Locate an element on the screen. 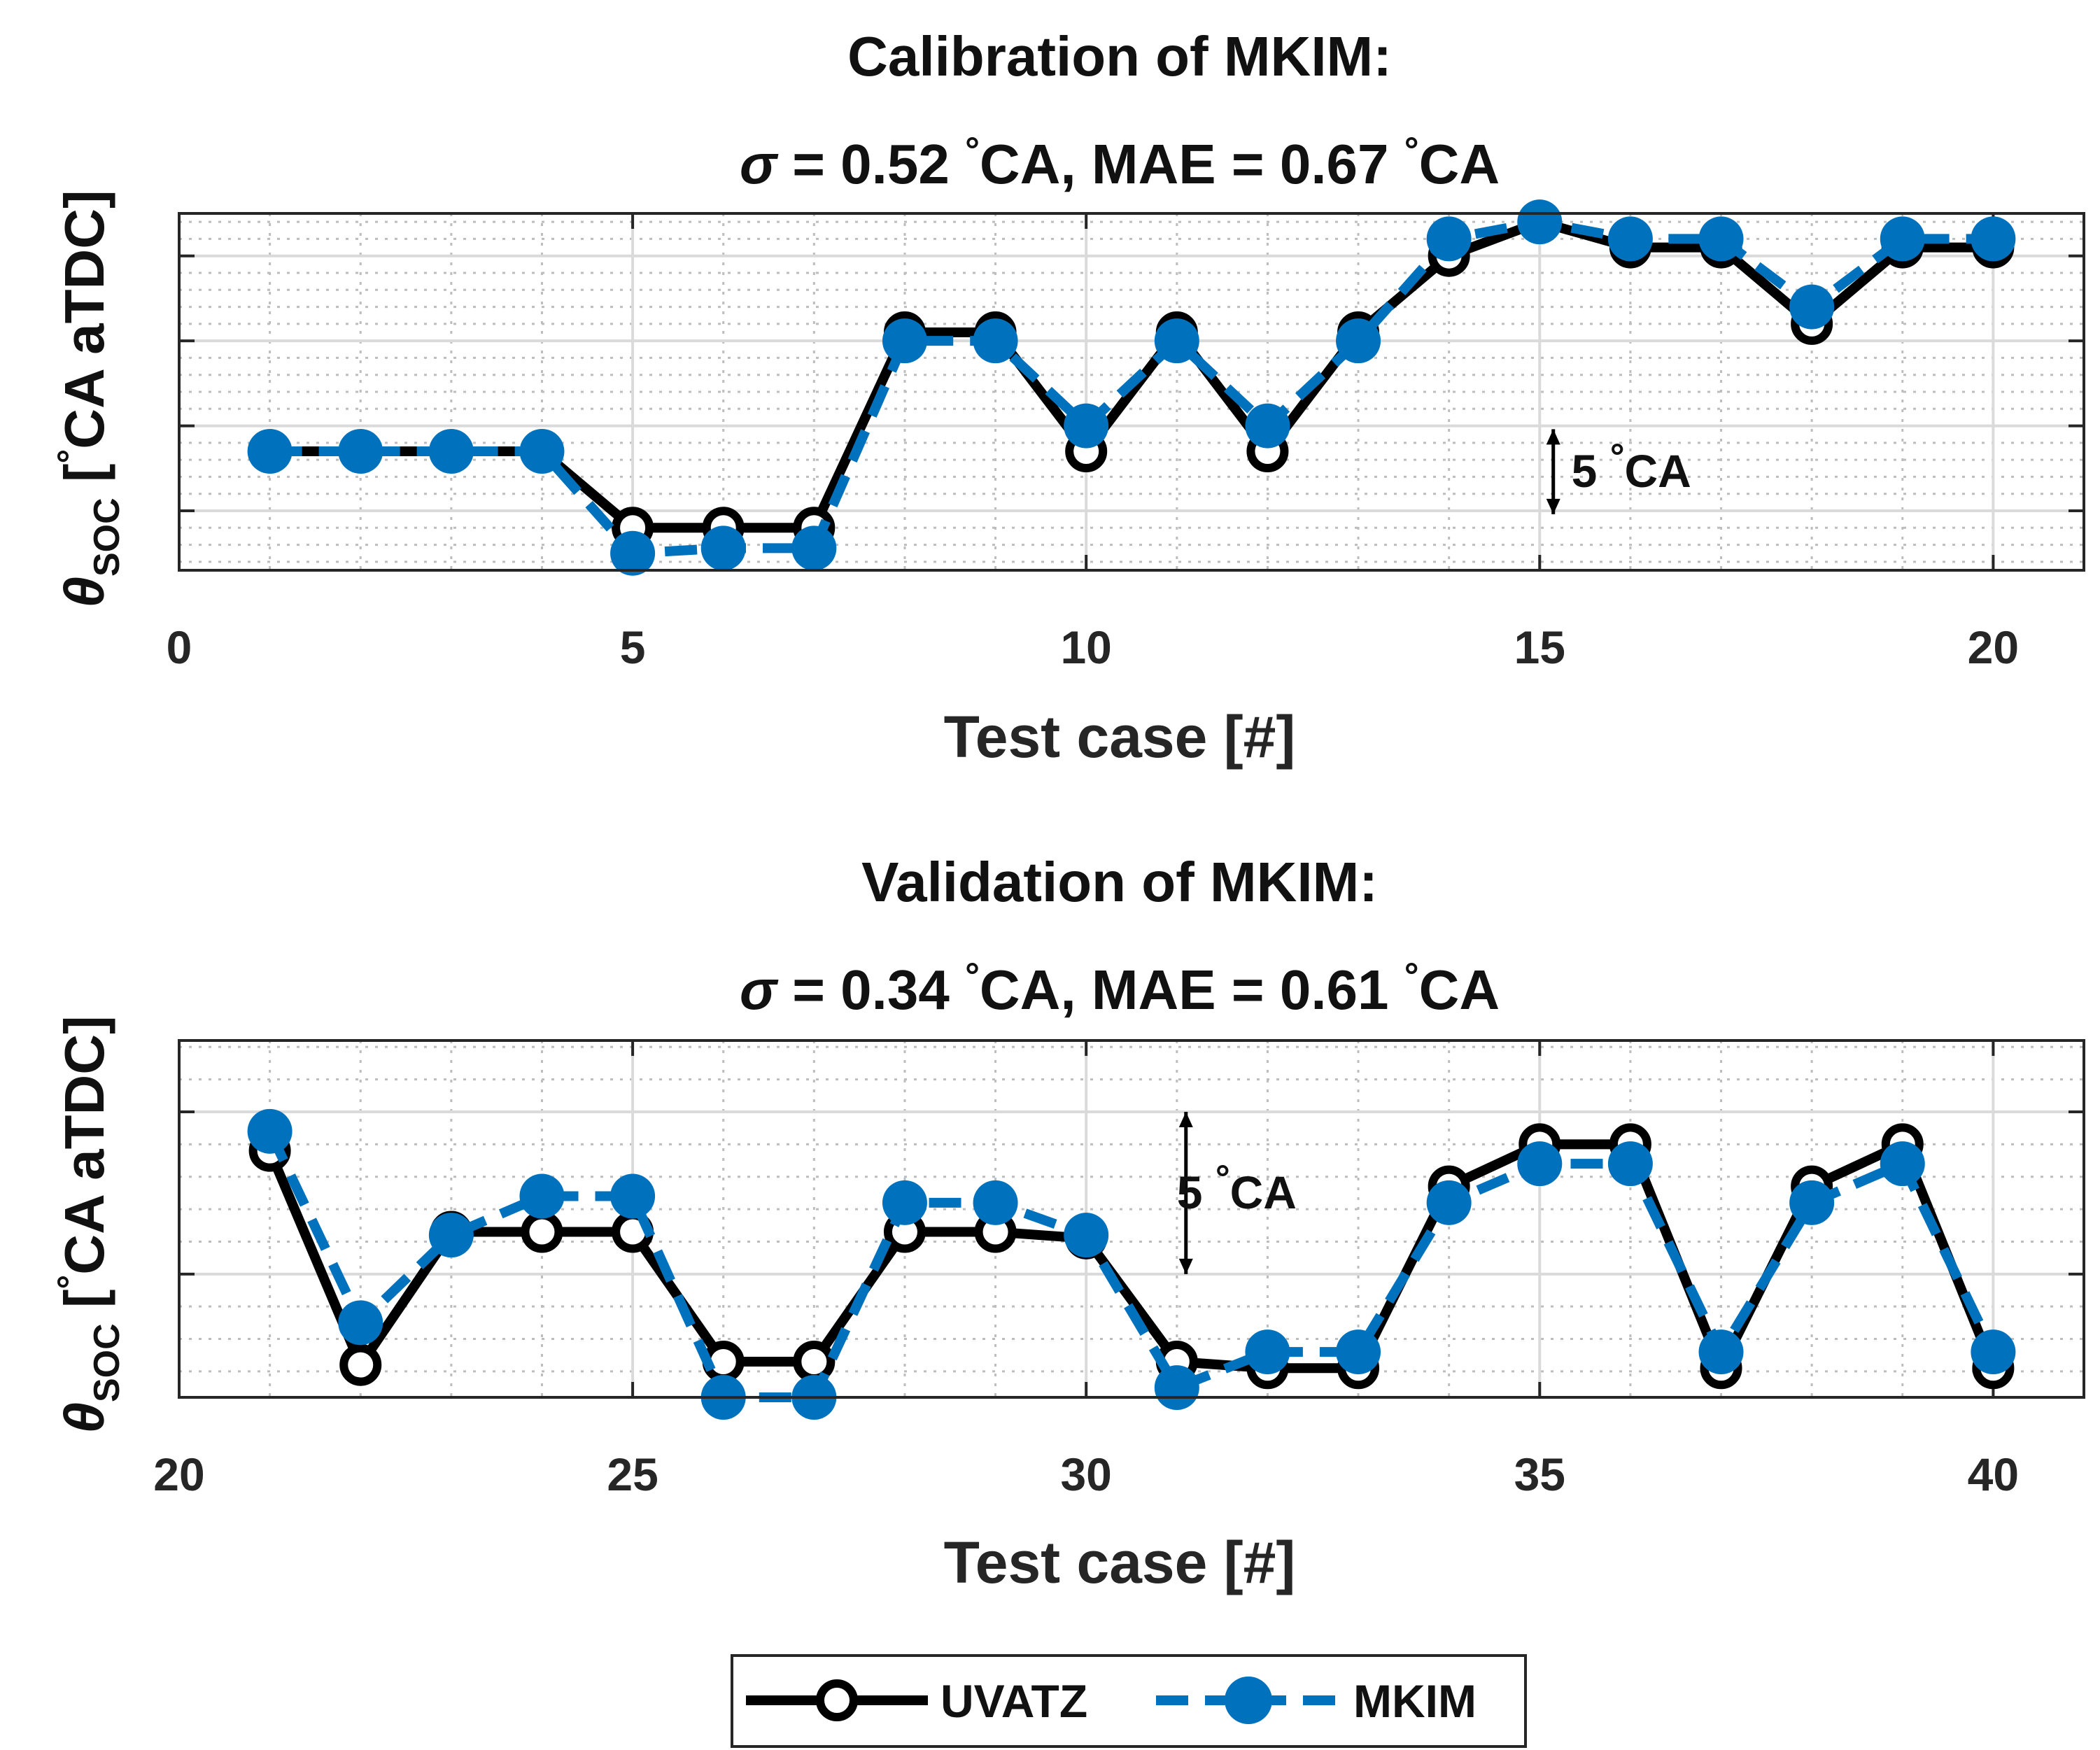  legend-entry-mkim: MKIM is located at coordinates (1316, 1701).